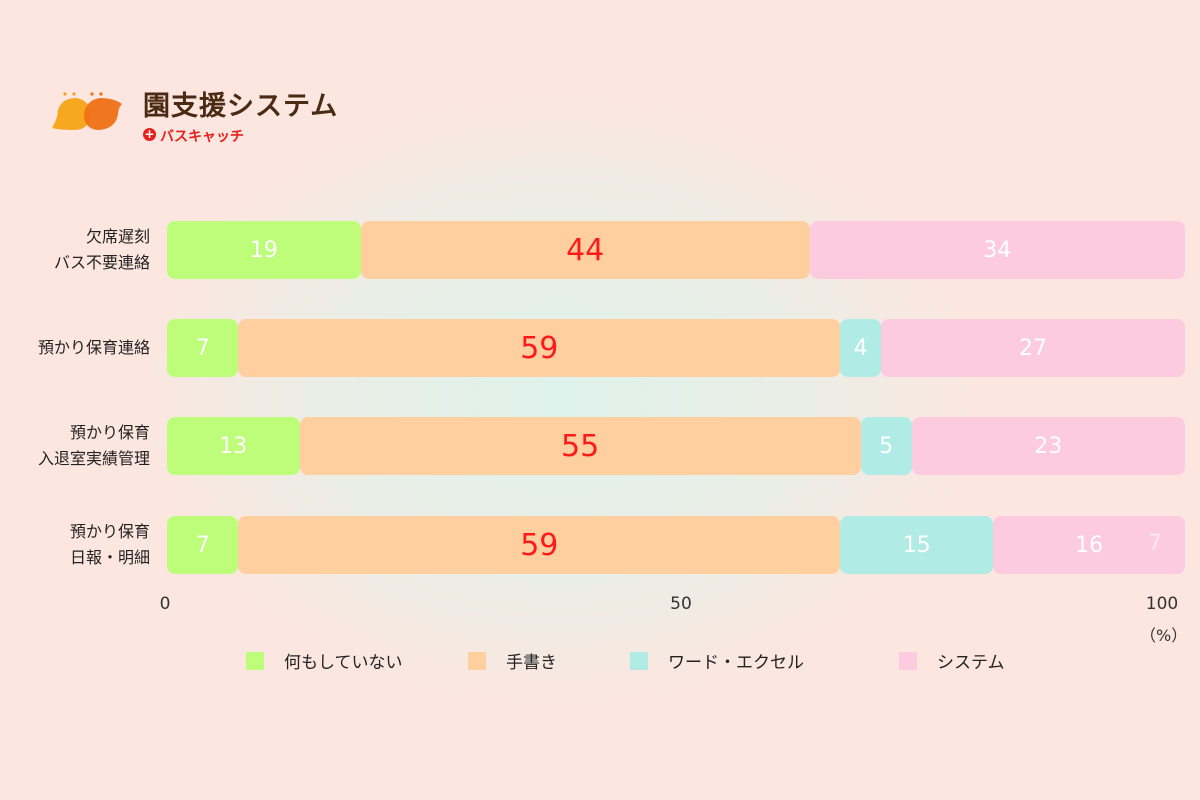  What do you see at coordinates (952, 660) in the screenshot?
I see `legend-item: システム` at bounding box center [952, 660].